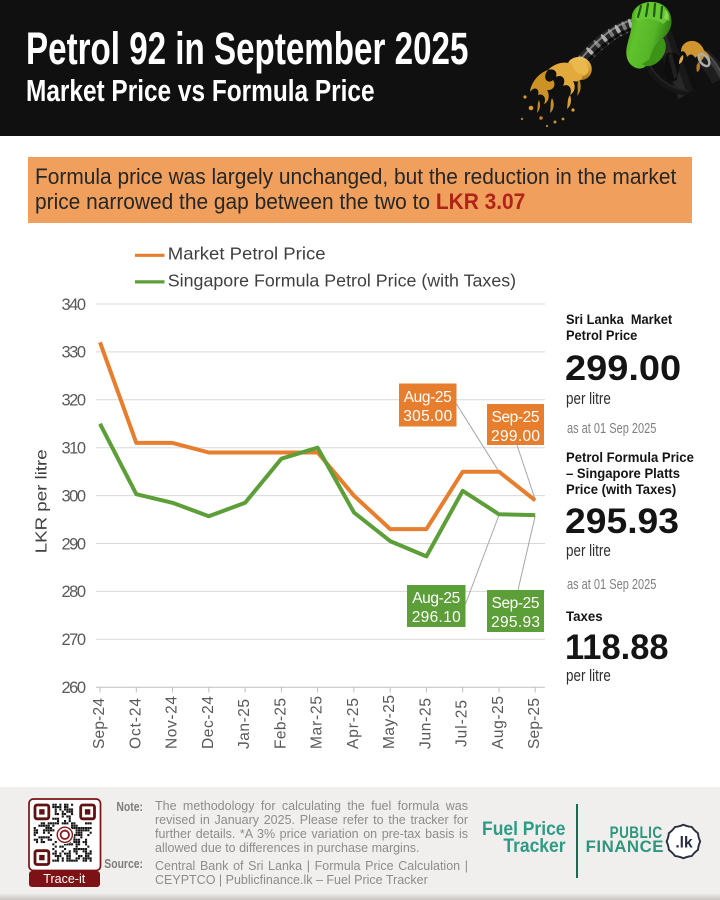 This screenshot has width=720, height=900. What do you see at coordinates (247, 254) in the screenshot?
I see `svg-text: Market Petrol Price` at bounding box center [247, 254].